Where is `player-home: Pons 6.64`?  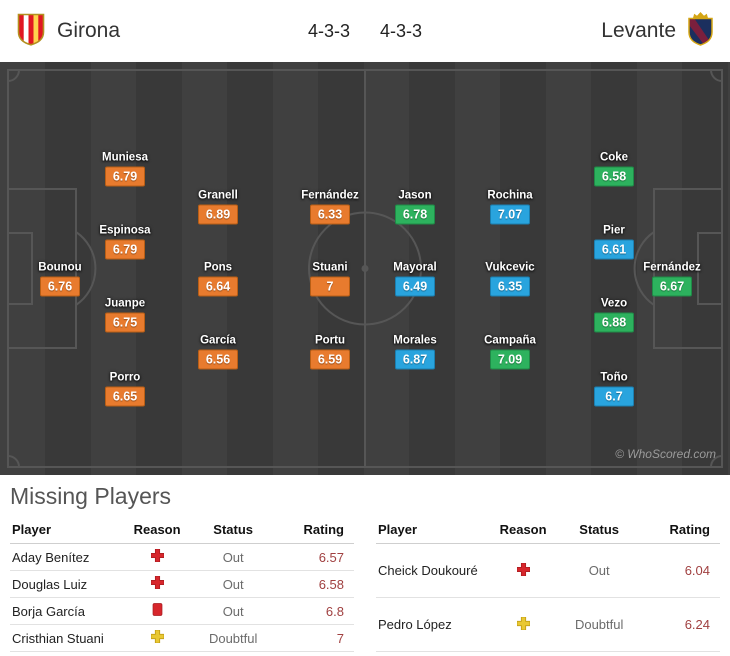 player-home: Pons 6.64 is located at coordinates (218, 279).